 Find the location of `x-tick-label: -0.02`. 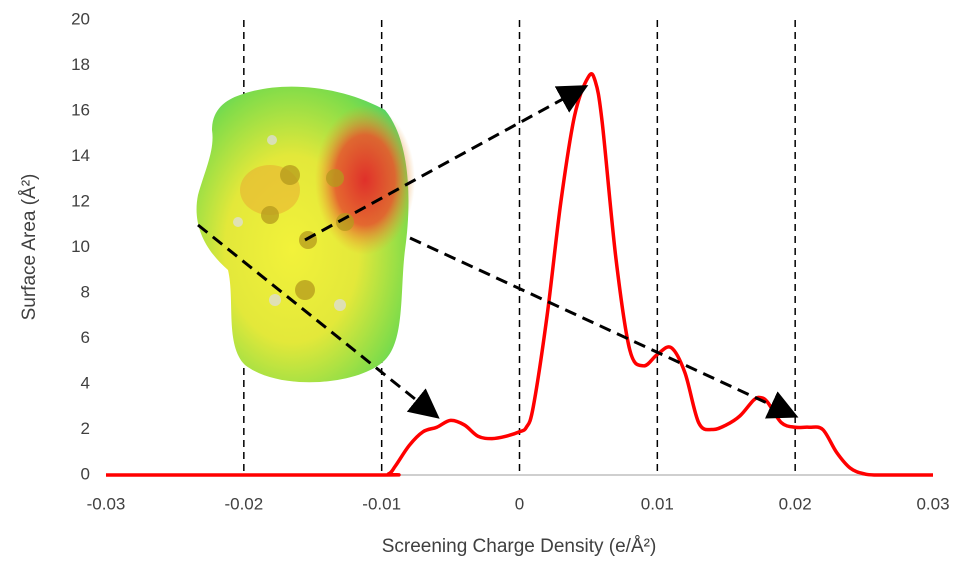

x-tick-label: -0.02 is located at coordinates (243, 503).